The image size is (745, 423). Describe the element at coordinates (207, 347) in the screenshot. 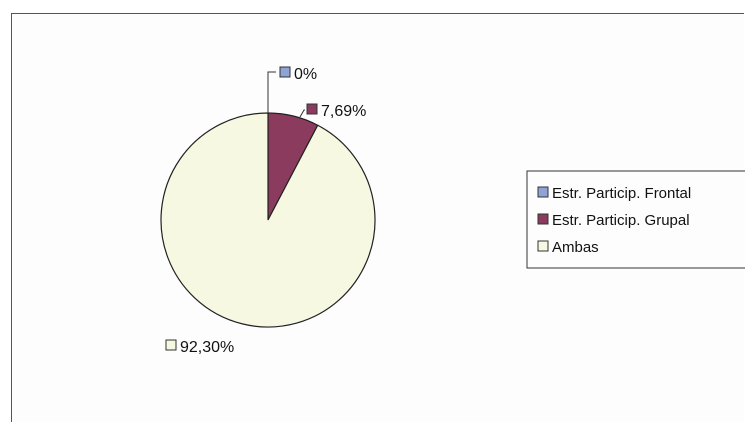

I see `data-label-ambas: 92,30%` at that location.